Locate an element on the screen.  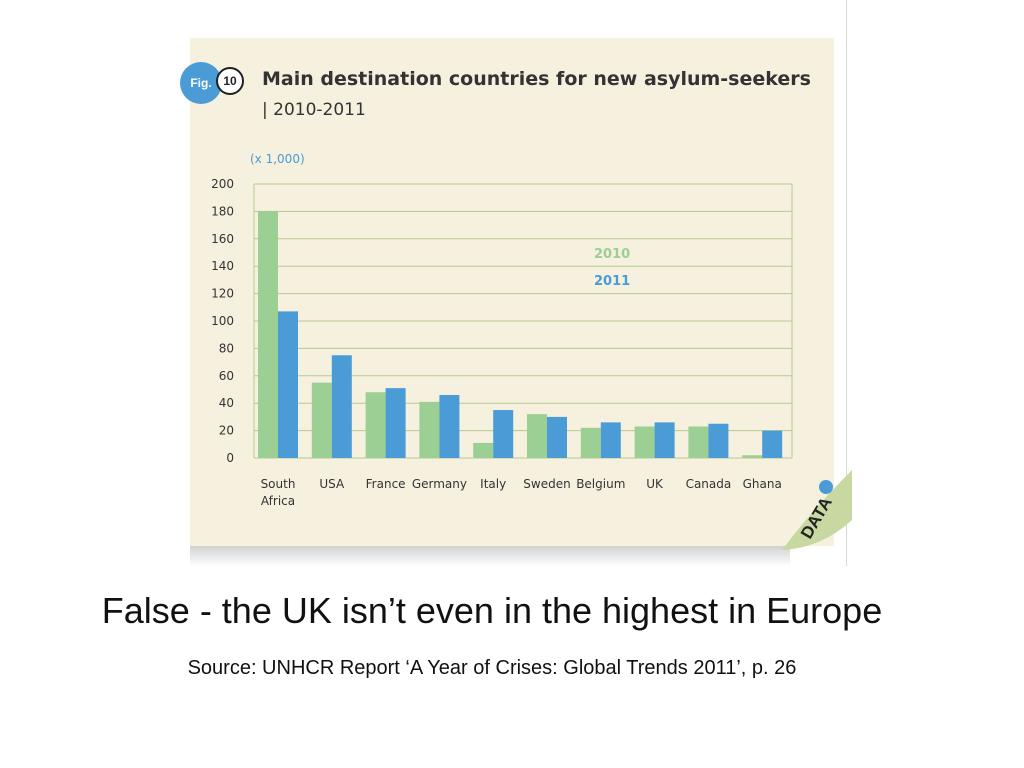
x-tick-label: Italy is located at coordinates (493, 484).